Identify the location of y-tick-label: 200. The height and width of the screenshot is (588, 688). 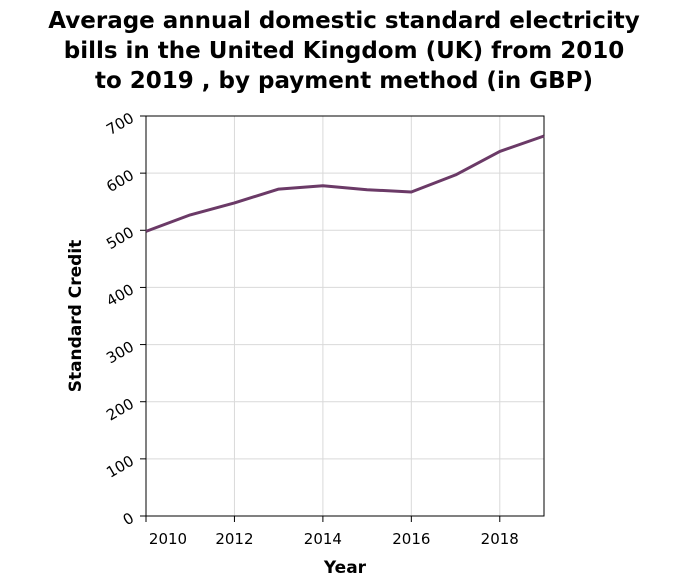
(120, 410).